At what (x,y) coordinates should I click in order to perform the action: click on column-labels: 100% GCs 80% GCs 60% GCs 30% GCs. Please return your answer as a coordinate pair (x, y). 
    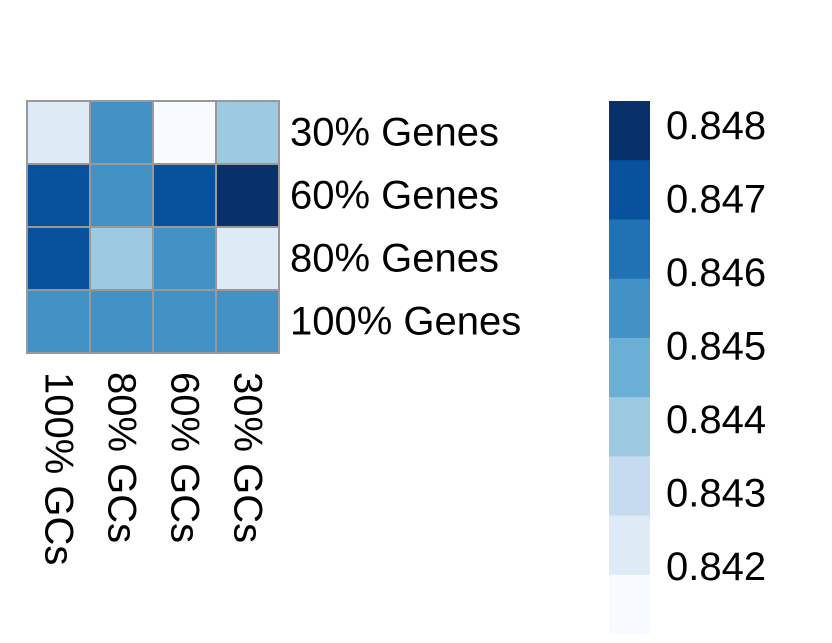
    Looking at the image, I should click on (153, 468).